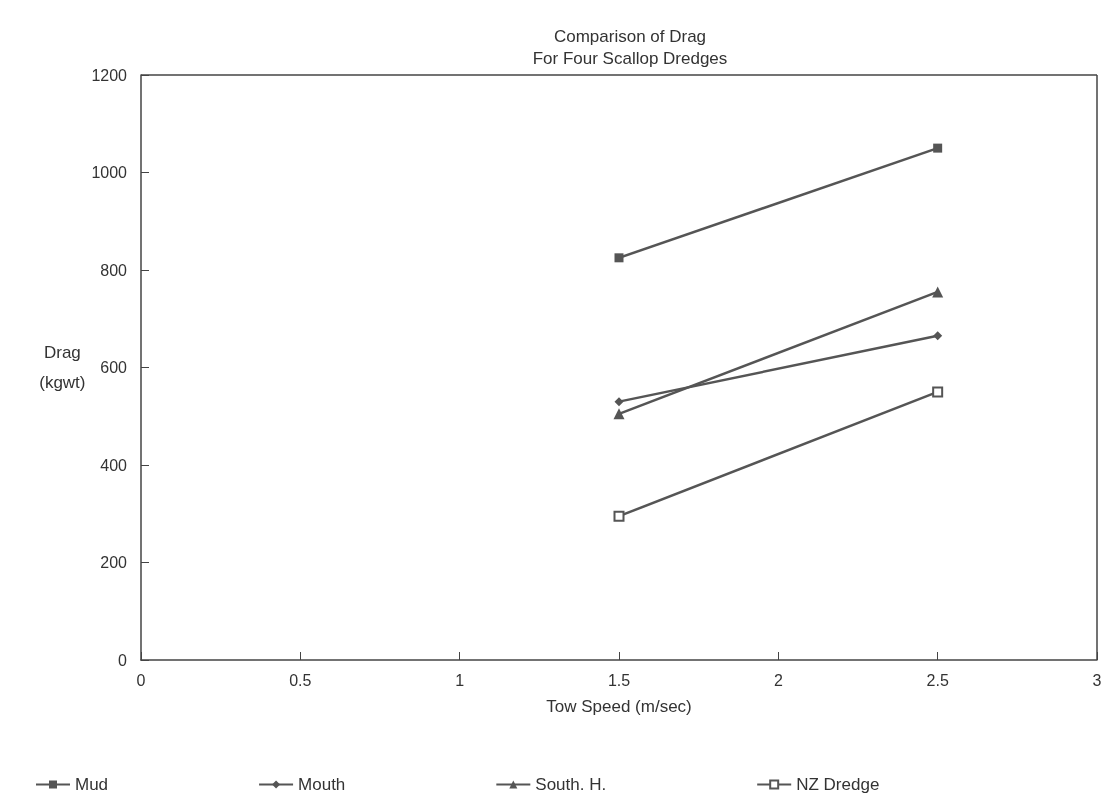 This screenshot has width=1109, height=812. Describe the element at coordinates (630, 47) in the screenshot. I see `chart-title: Comparison of Drag For Four Scallop Dredges` at that location.